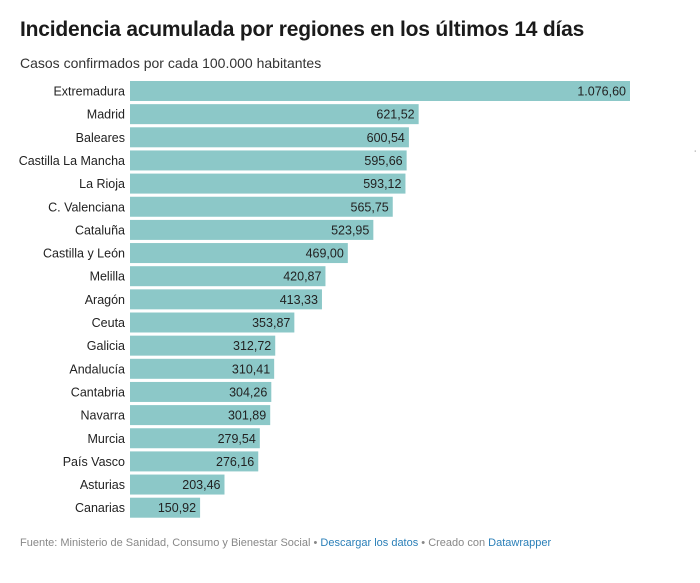 This screenshot has height=583, width=700. Describe the element at coordinates (325, 254) in the screenshot. I see `value-label-7: 469,00` at that location.